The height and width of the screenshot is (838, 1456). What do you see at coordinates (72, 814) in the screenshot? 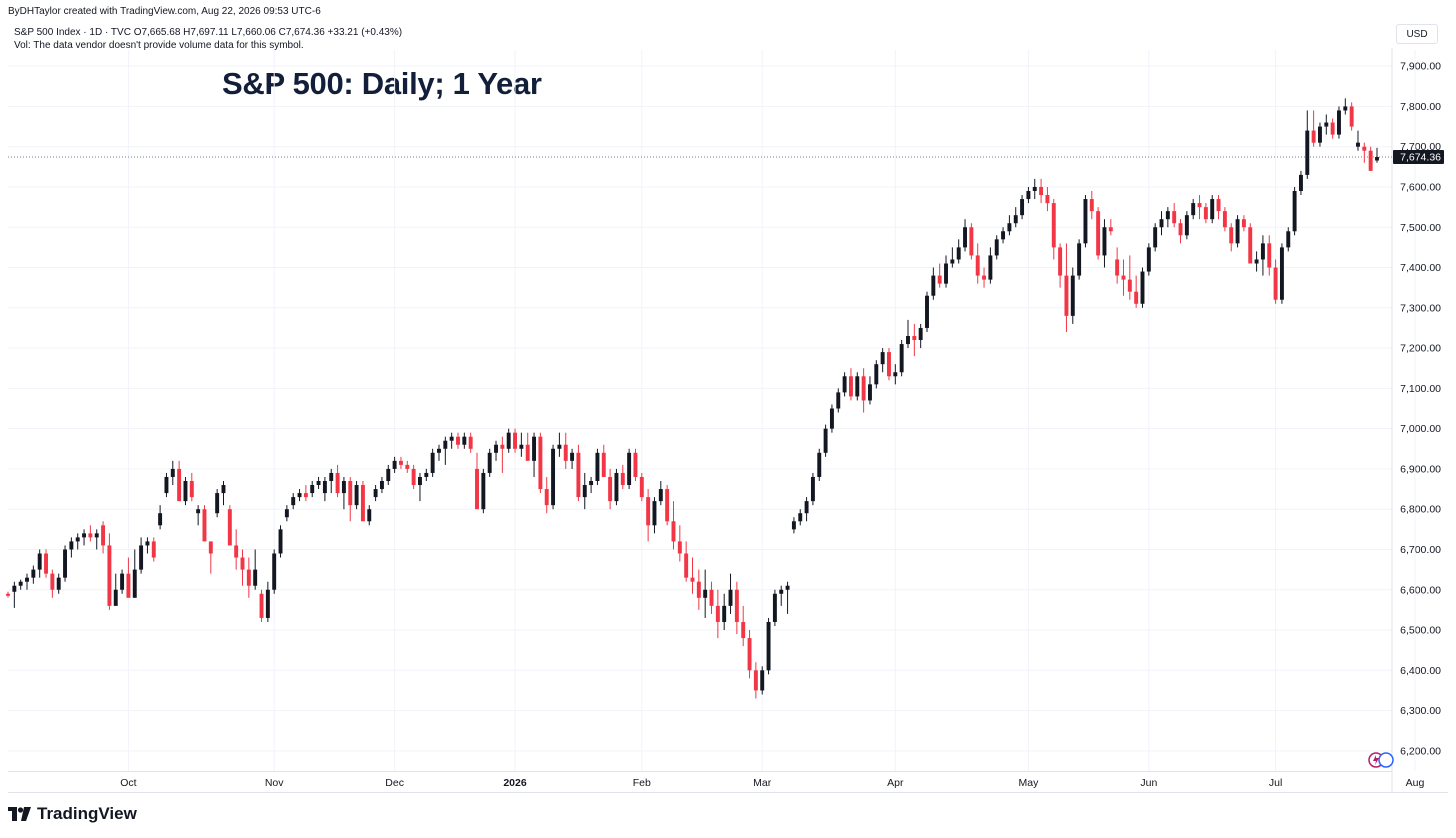
I see `tradingview-logo: TradingView` at bounding box center [72, 814].